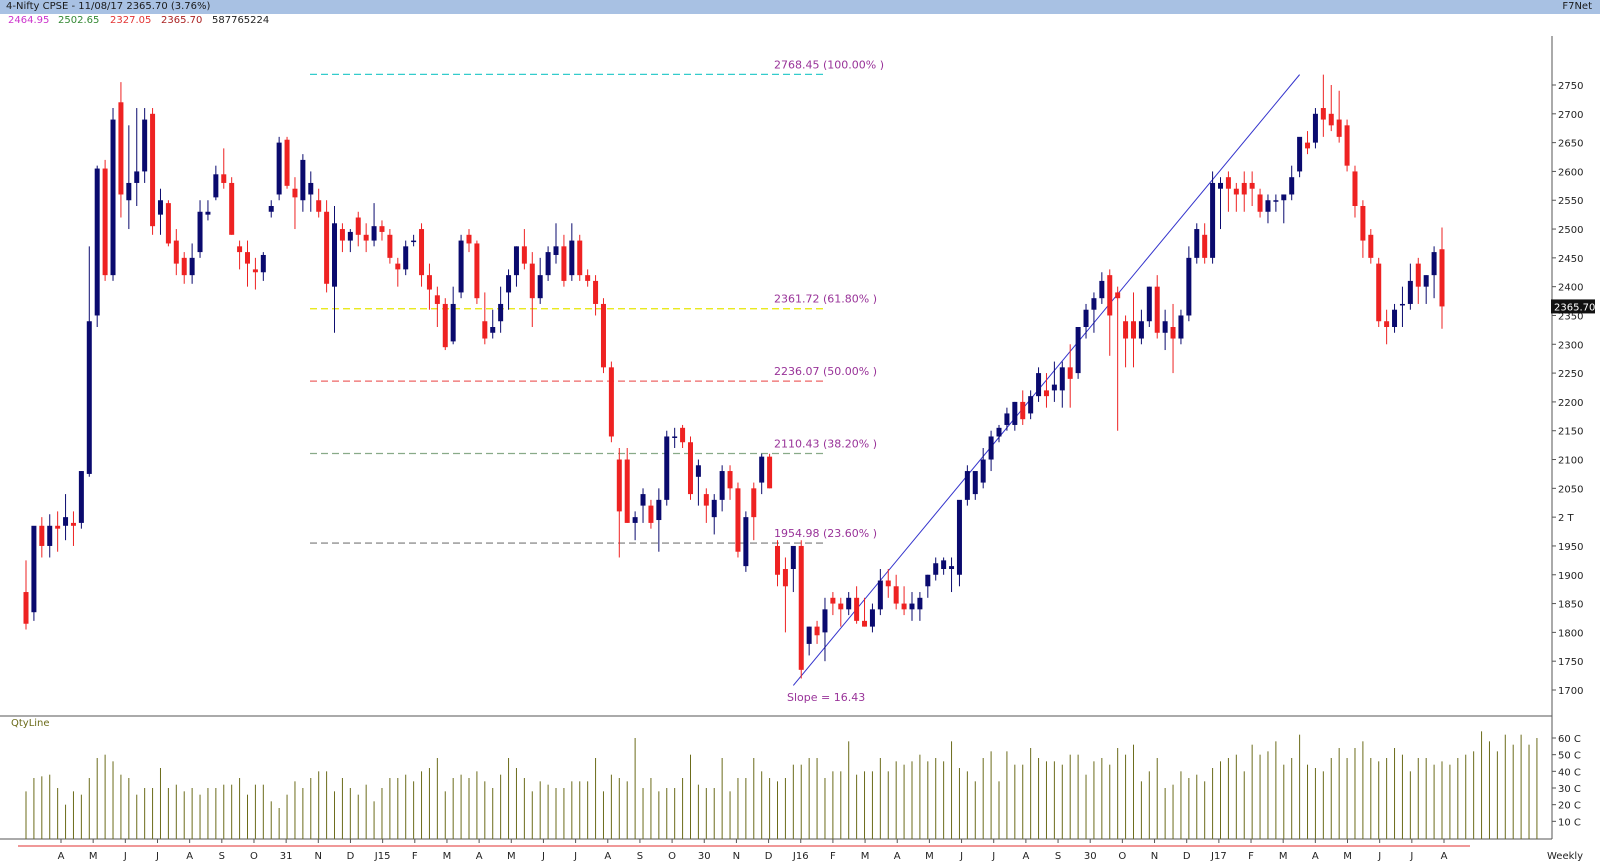 Image resolution: width=1600 pixels, height=864 pixels. Describe the element at coordinates (29, 20) in the screenshot. I see `open-value: 2464.95` at that location.